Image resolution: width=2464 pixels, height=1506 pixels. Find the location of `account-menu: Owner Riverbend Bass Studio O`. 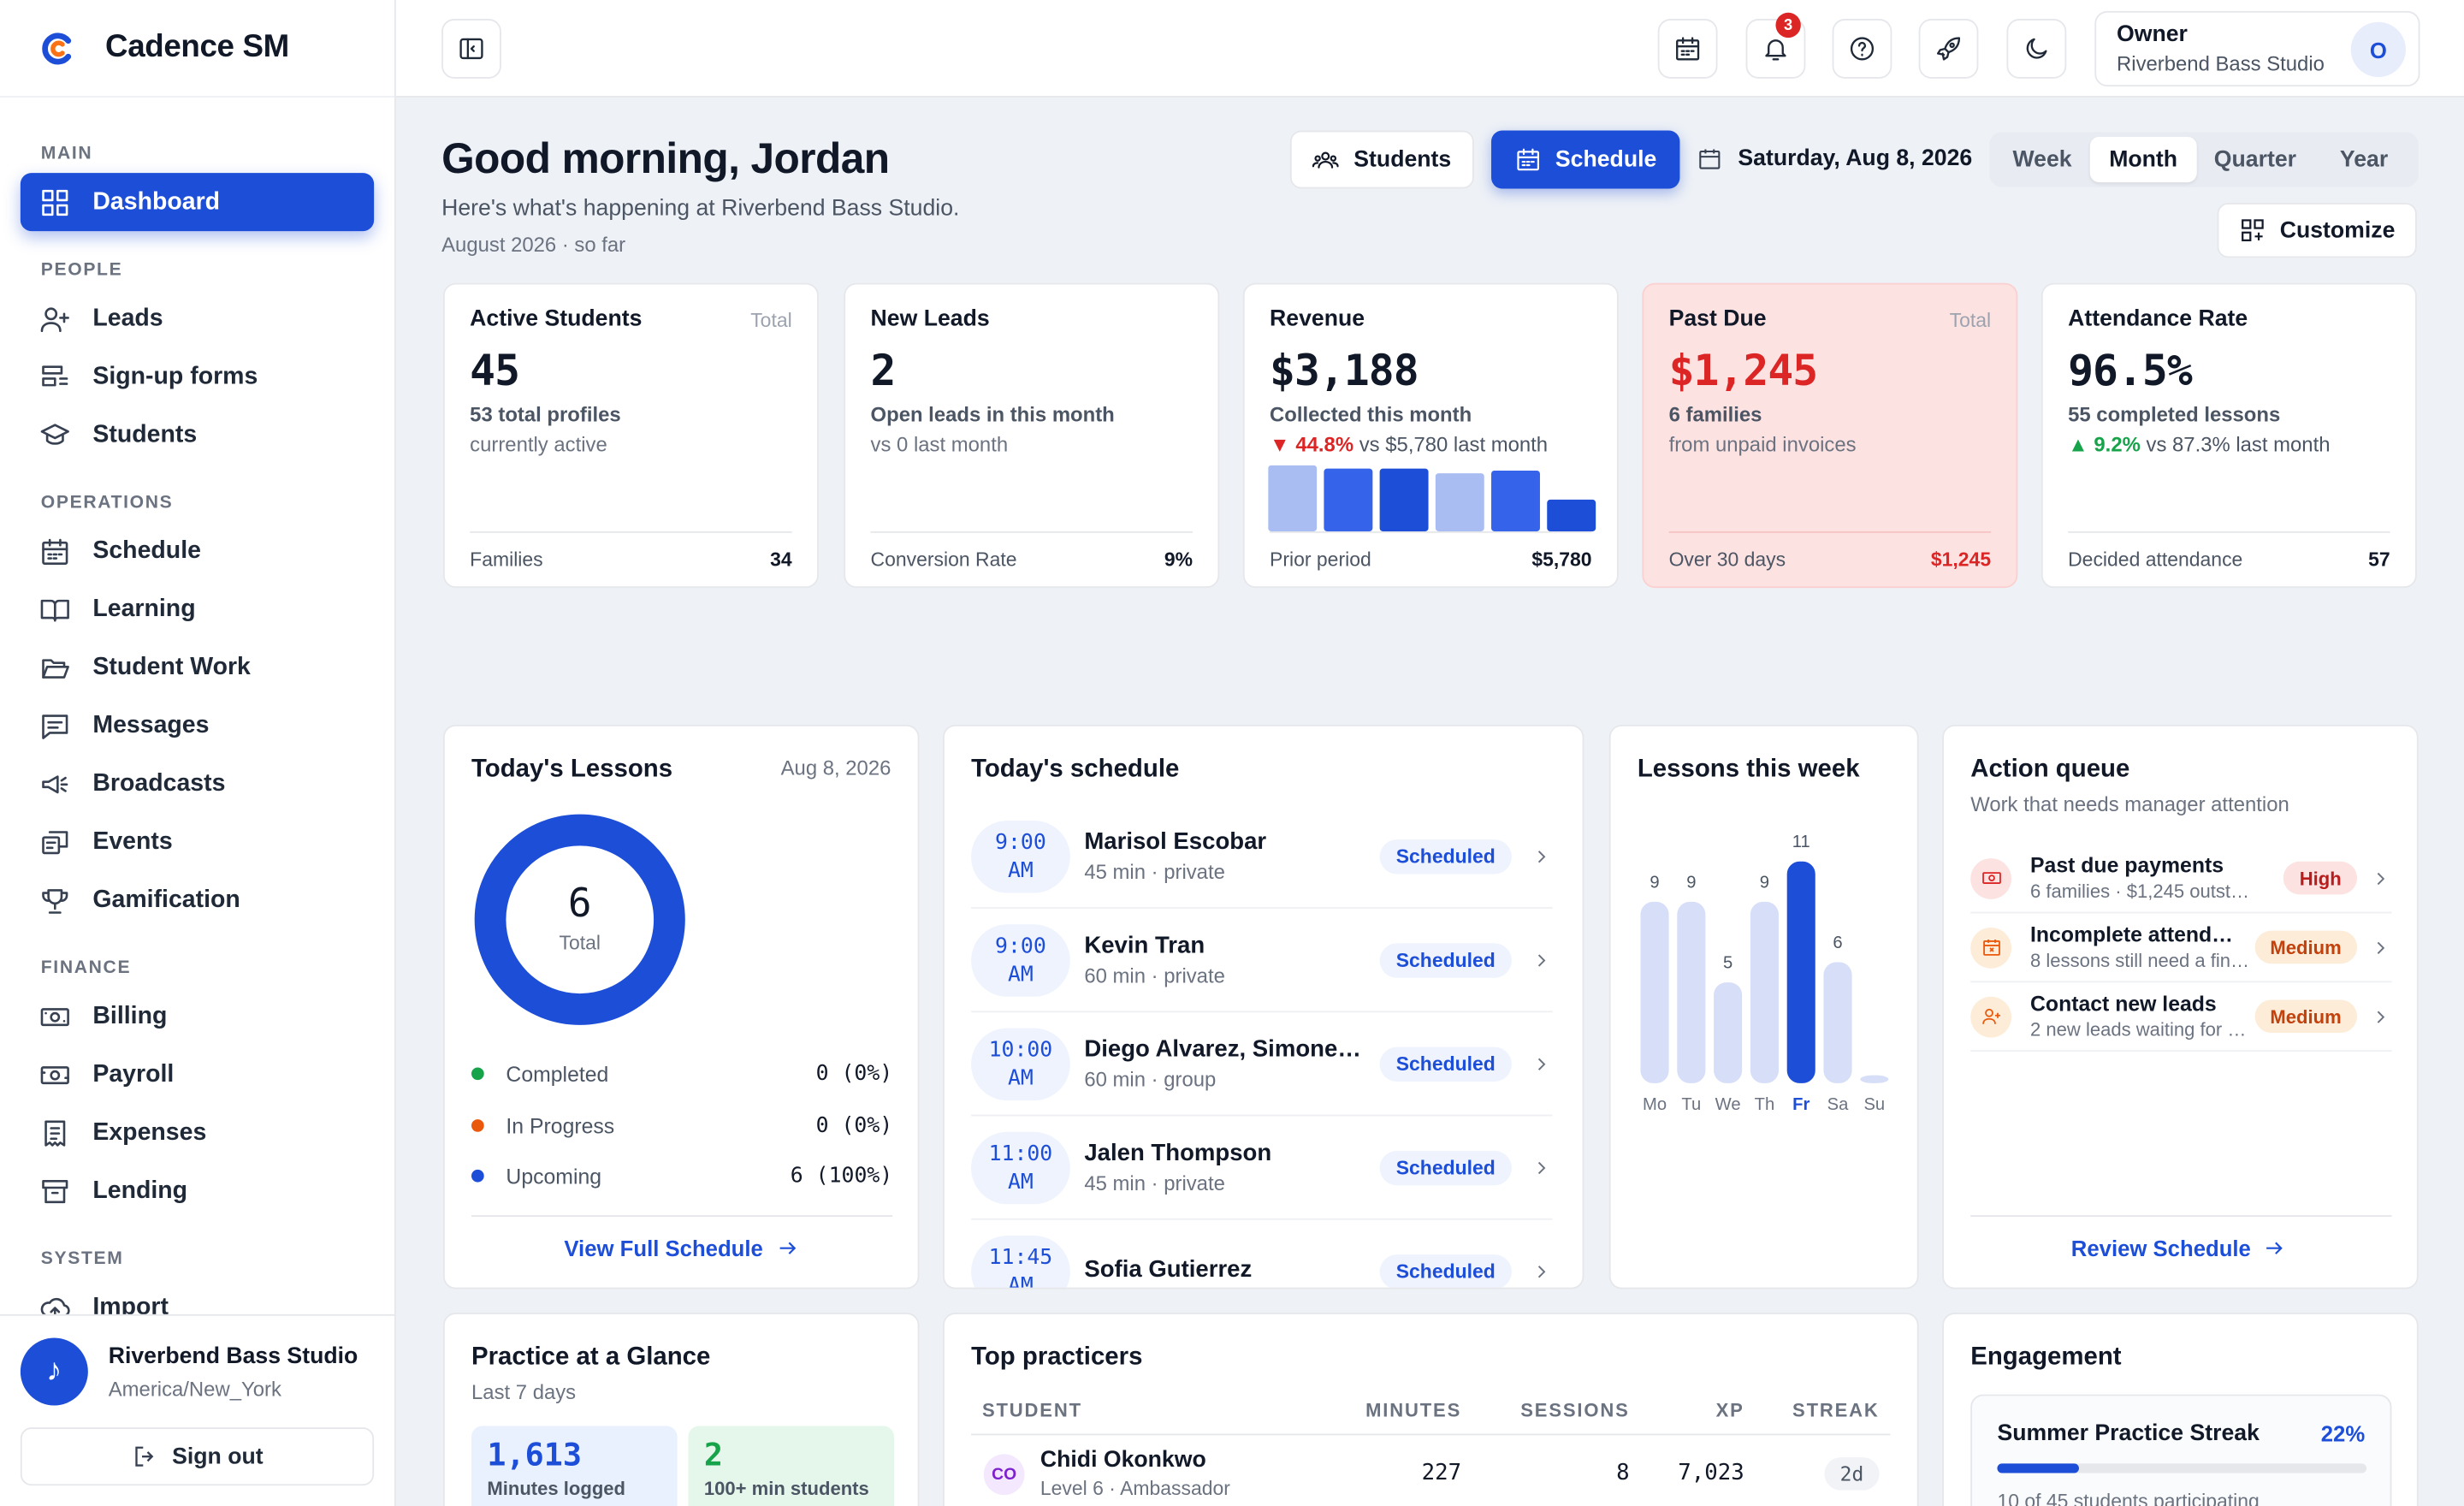

account-menu: Owner Riverbend Bass Studio O is located at coordinates (2257, 49).